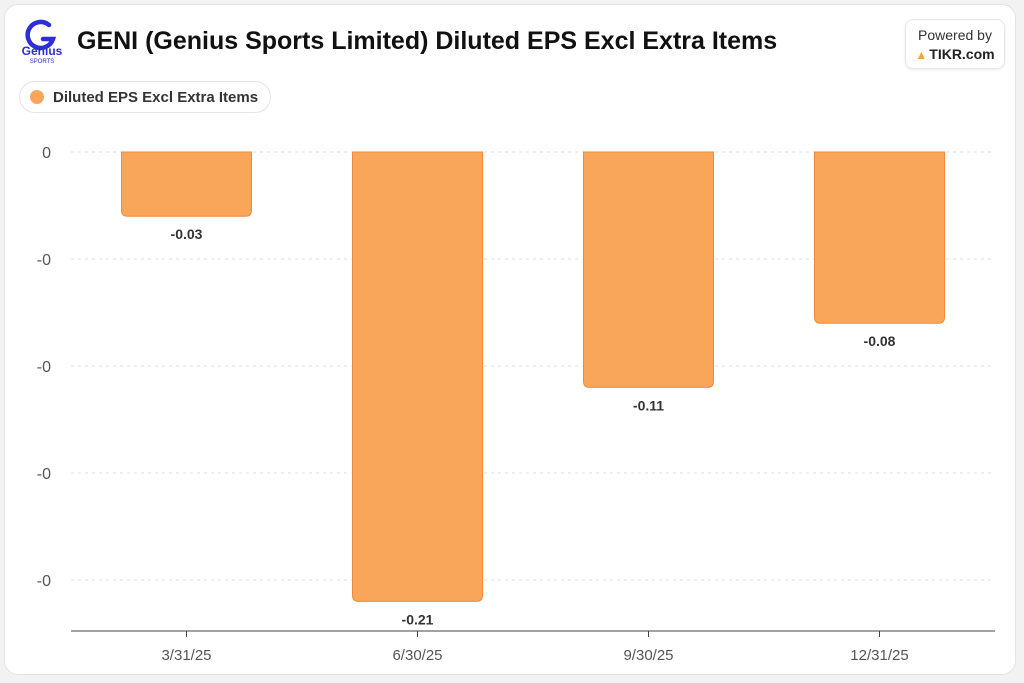  I want to click on x-tick-label: 6/30/25, so click(417, 655).